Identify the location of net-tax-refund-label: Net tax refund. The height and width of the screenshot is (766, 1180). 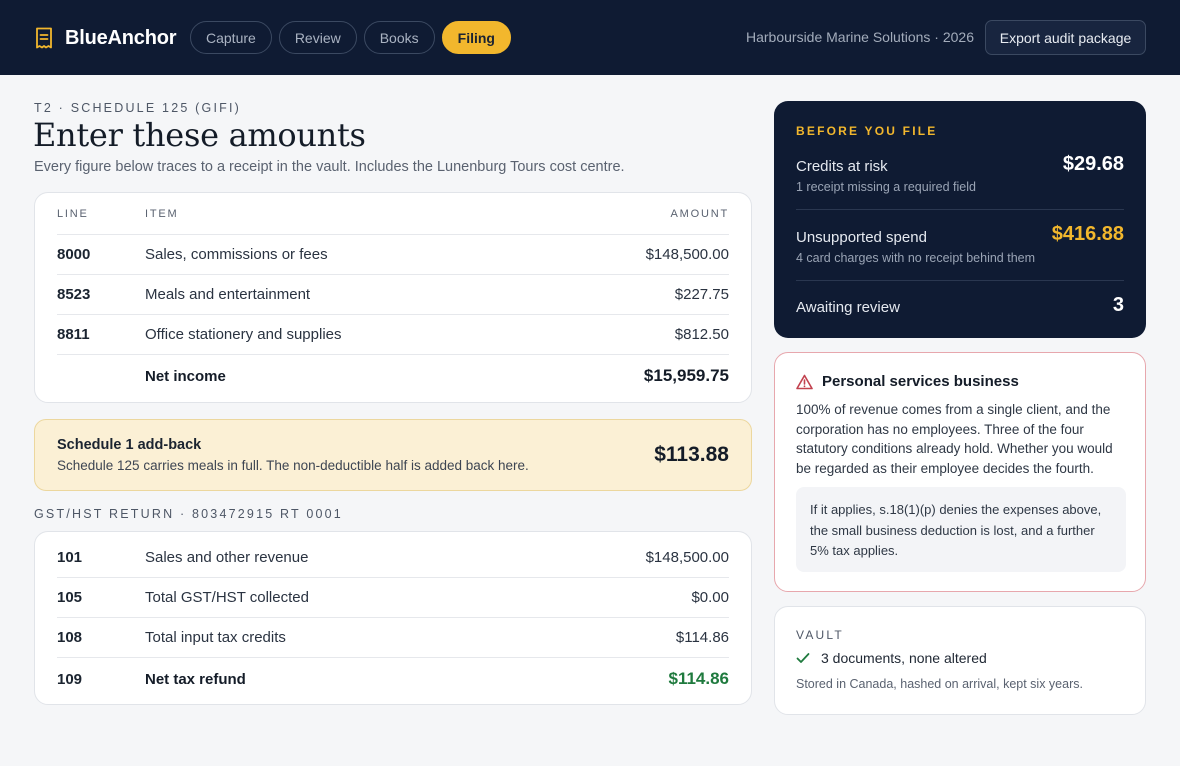
(195, 679).